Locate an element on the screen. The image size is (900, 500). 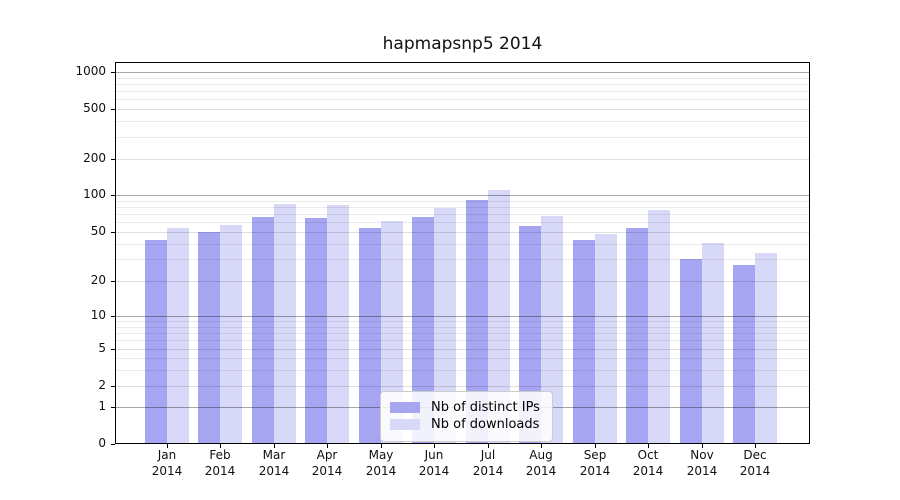
bar-distinct-ips-mar is located at coordinates (263, 330).